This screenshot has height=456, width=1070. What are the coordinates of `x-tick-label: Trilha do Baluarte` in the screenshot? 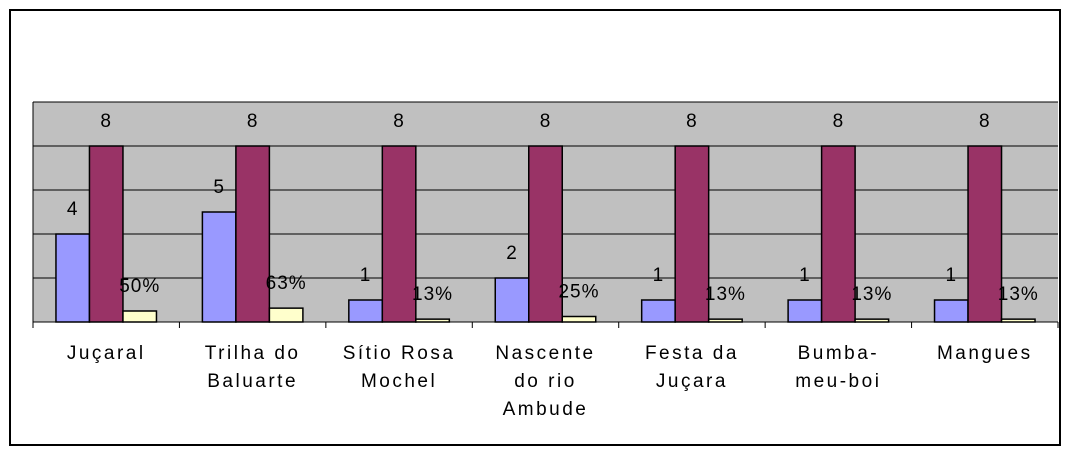 It's located at (252, 367).